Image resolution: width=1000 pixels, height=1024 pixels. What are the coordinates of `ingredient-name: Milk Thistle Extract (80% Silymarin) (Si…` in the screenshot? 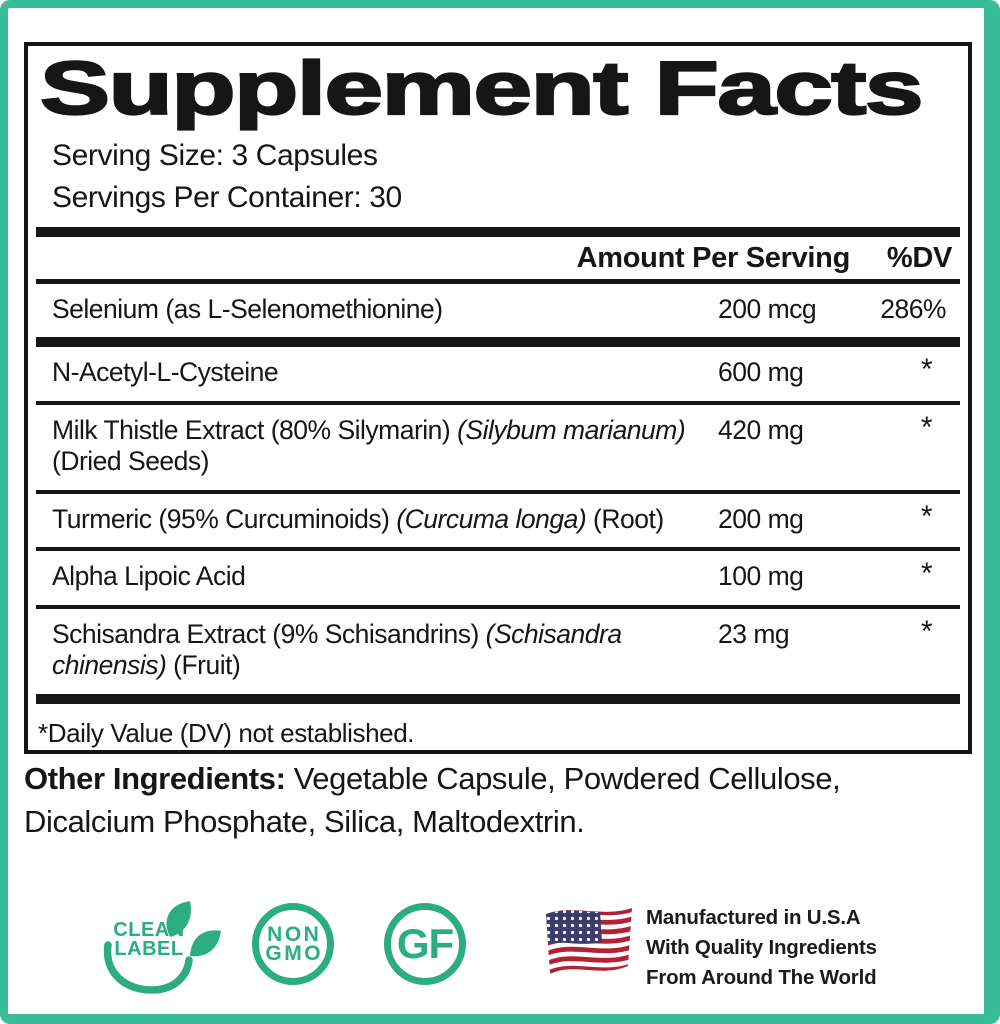 It's located at (369, 445).